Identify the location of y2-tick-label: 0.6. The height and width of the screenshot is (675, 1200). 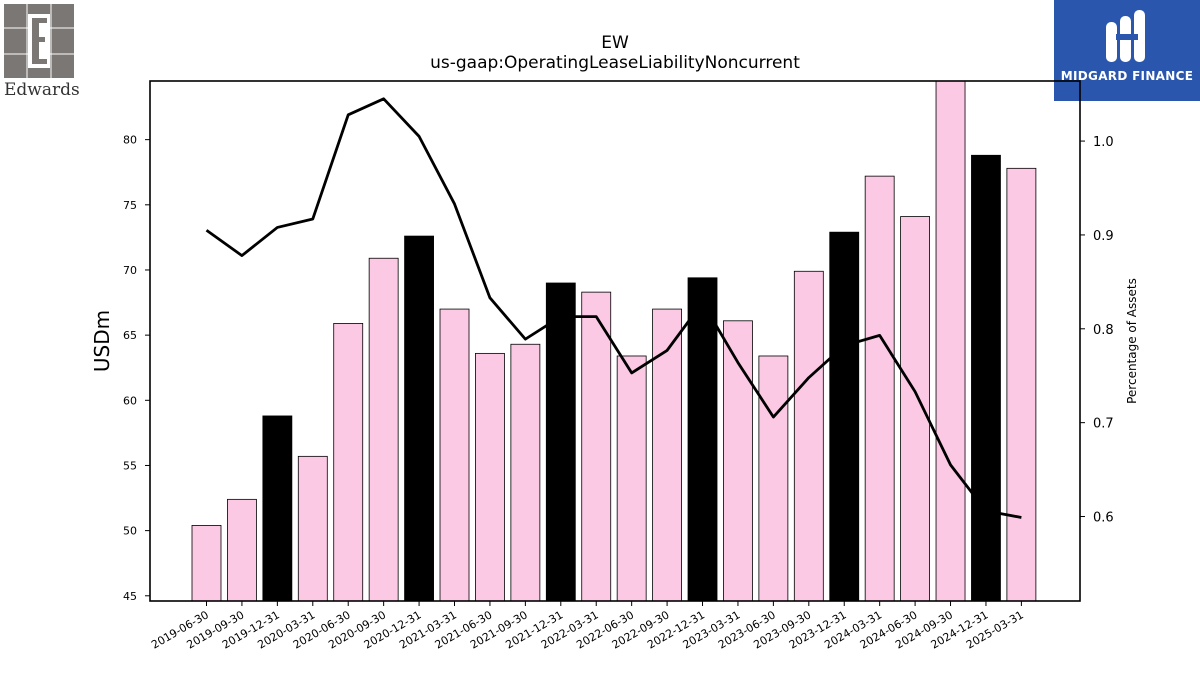
(1103, 518).